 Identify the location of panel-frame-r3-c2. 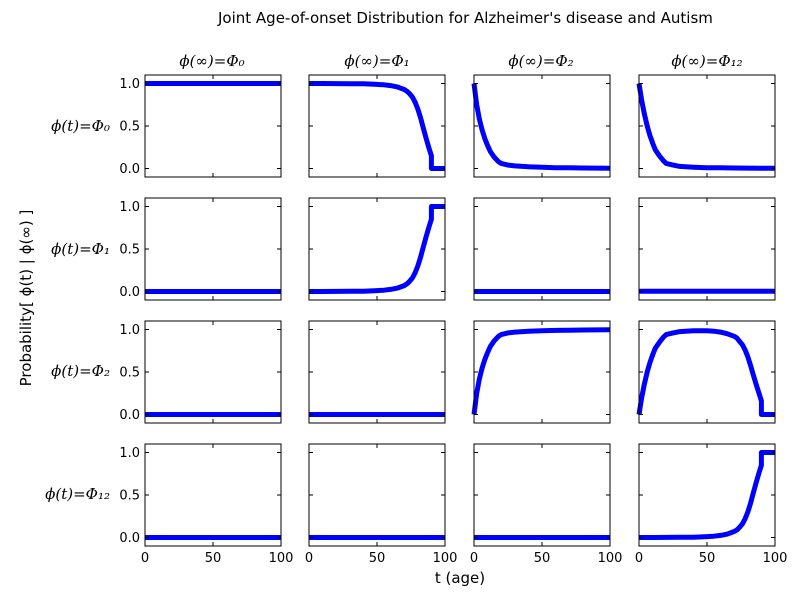
(542, 495).